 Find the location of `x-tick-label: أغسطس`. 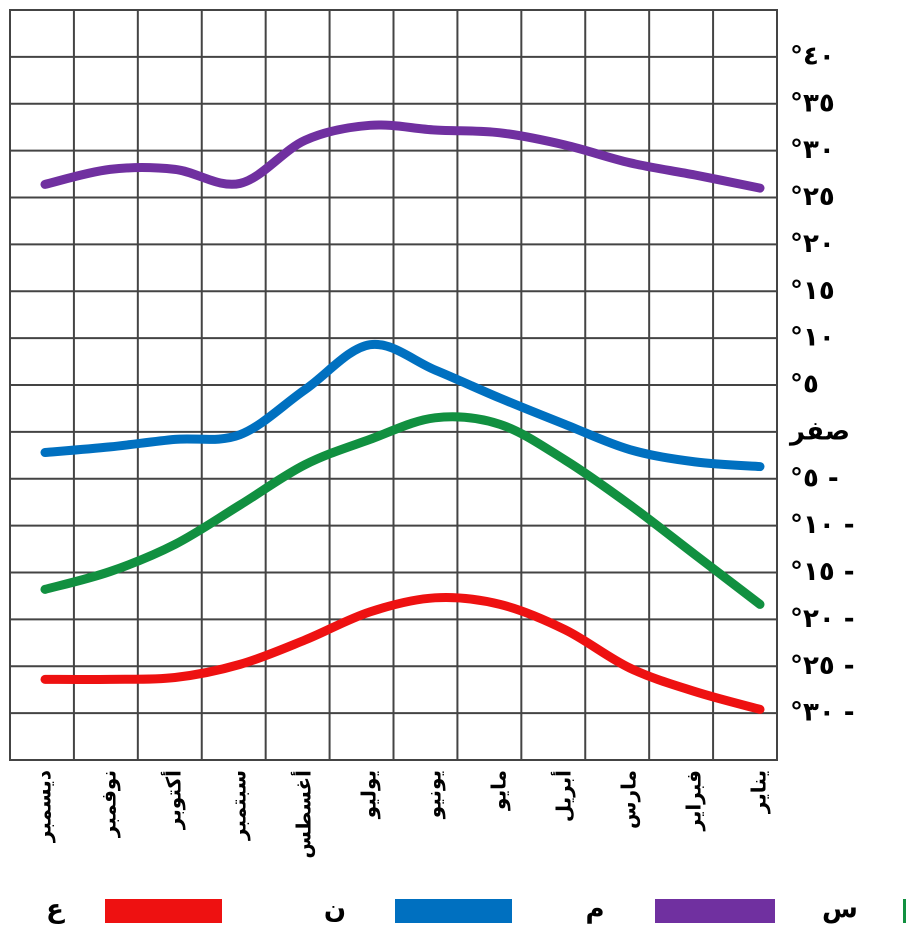

x-tick-label: أغسطس is located at coordinates (303, 814).